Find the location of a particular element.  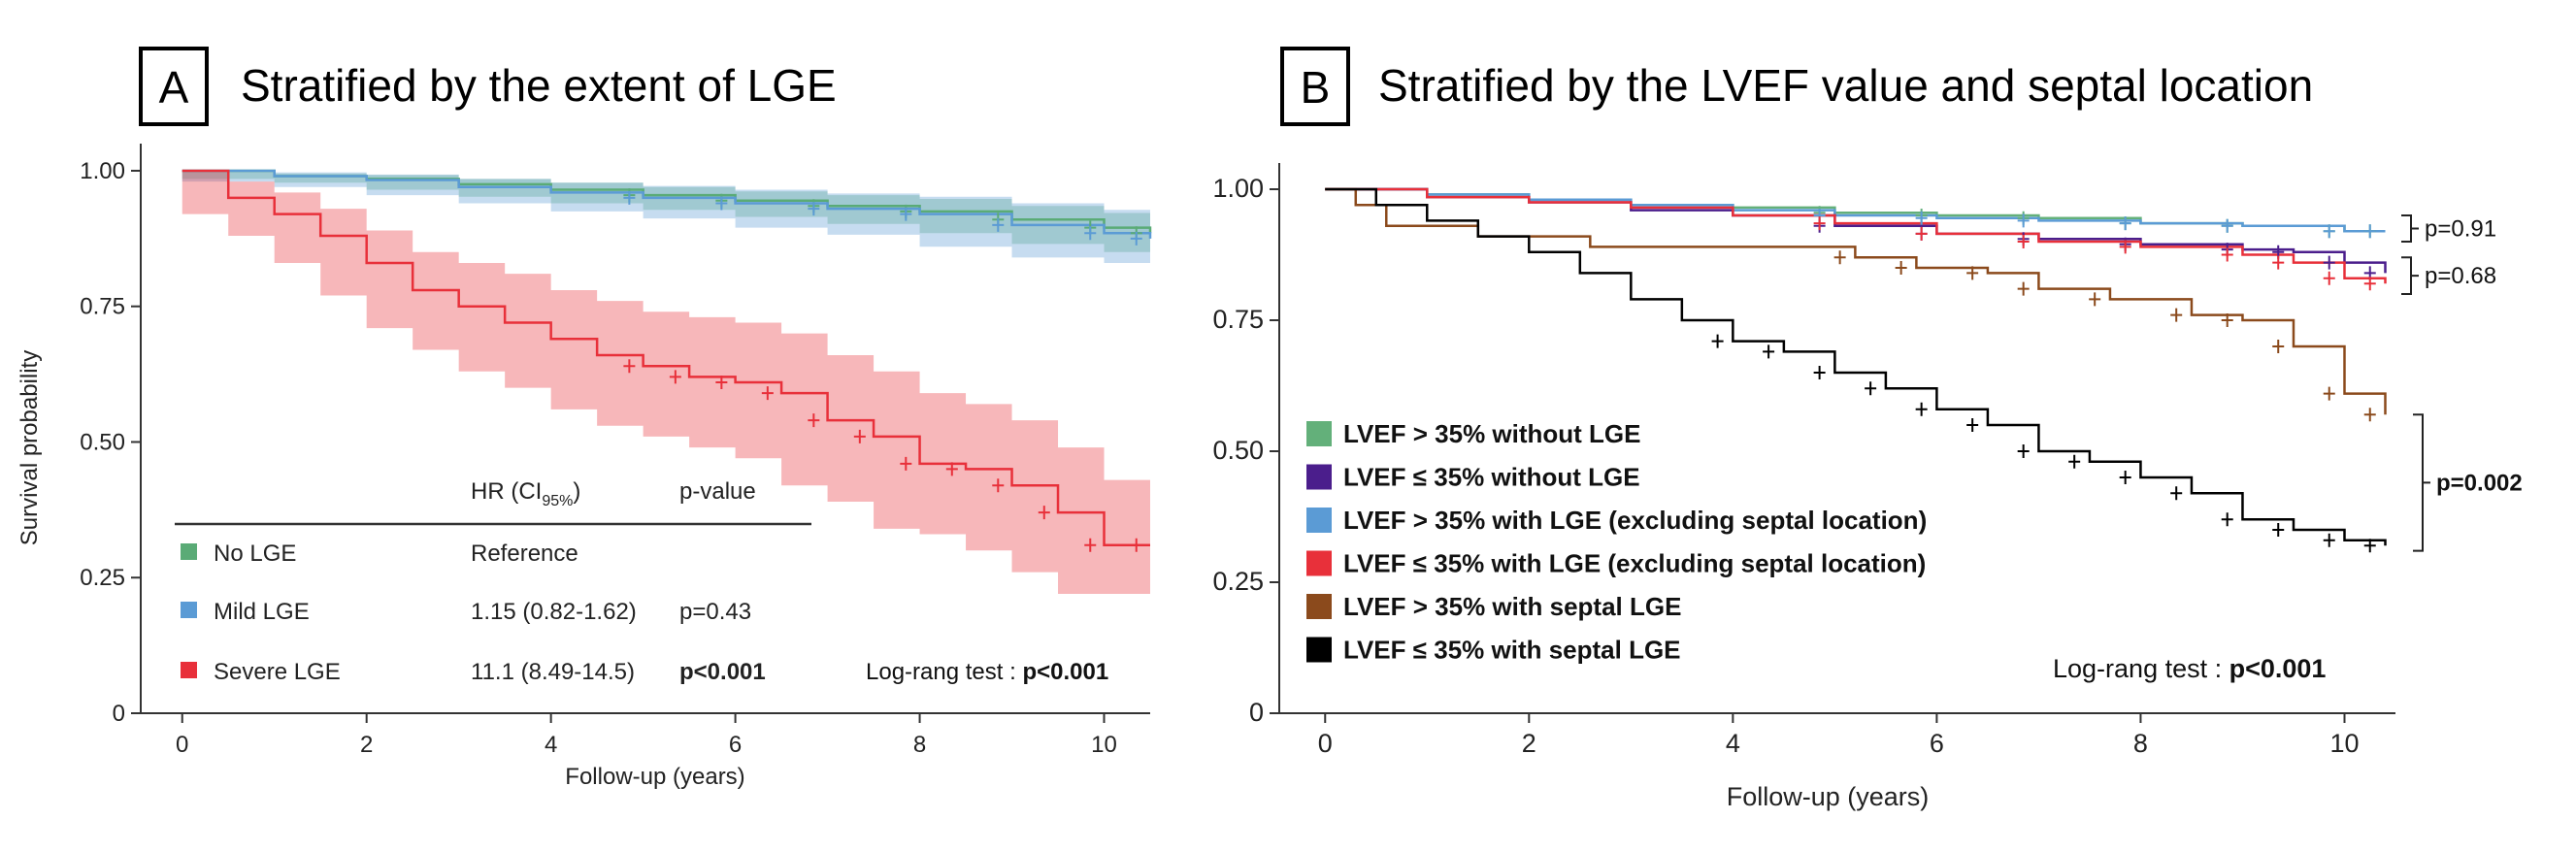

ci-band-mild-lge is located at coordinates (666, 217).